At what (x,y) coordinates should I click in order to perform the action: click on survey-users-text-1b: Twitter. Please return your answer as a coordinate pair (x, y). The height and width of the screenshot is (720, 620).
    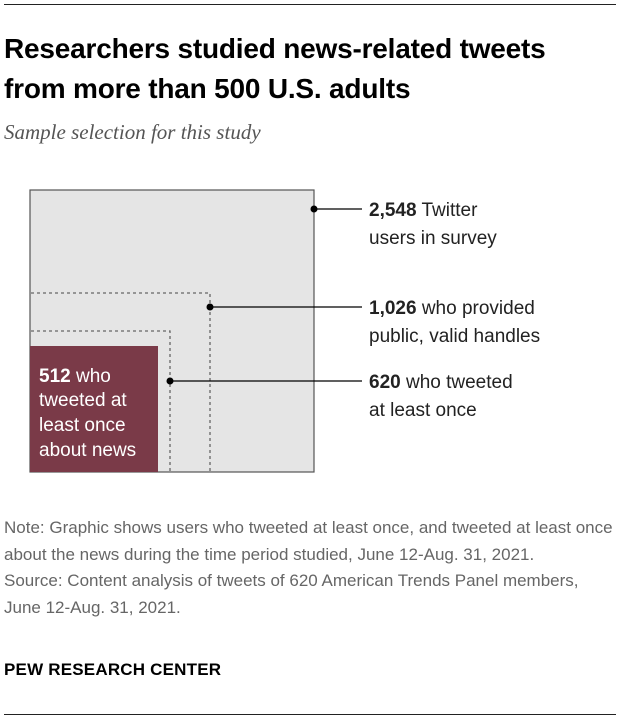
    Looking at the image, I should click on (449, 210).